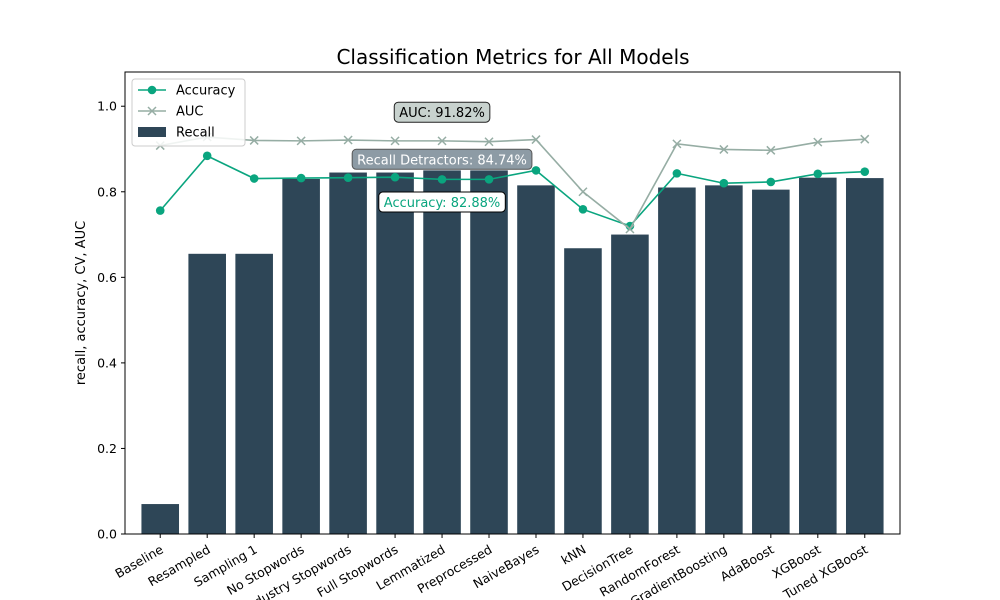 Image resolution: width=1000 pixels, height=600 pixels. I want to click on line-accuracy, so click(512, 190).